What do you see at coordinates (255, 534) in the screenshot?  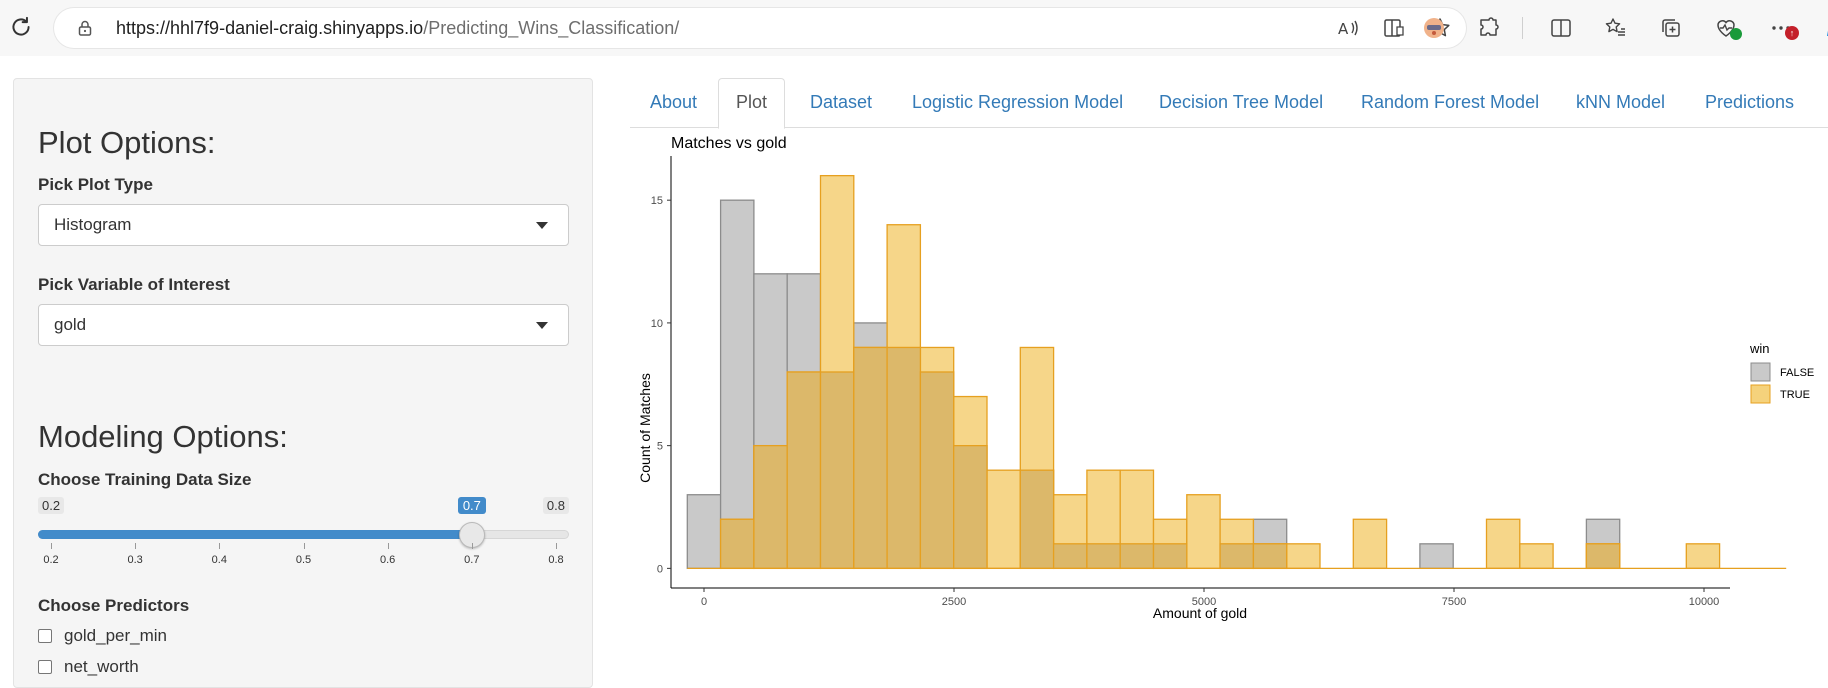 I see `slider-fill` at bounding box center [255, 534].